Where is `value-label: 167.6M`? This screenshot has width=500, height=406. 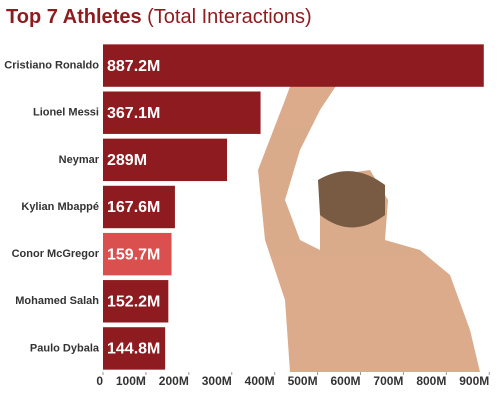
value-label: 167.6M is located at coordinates (133, 207).